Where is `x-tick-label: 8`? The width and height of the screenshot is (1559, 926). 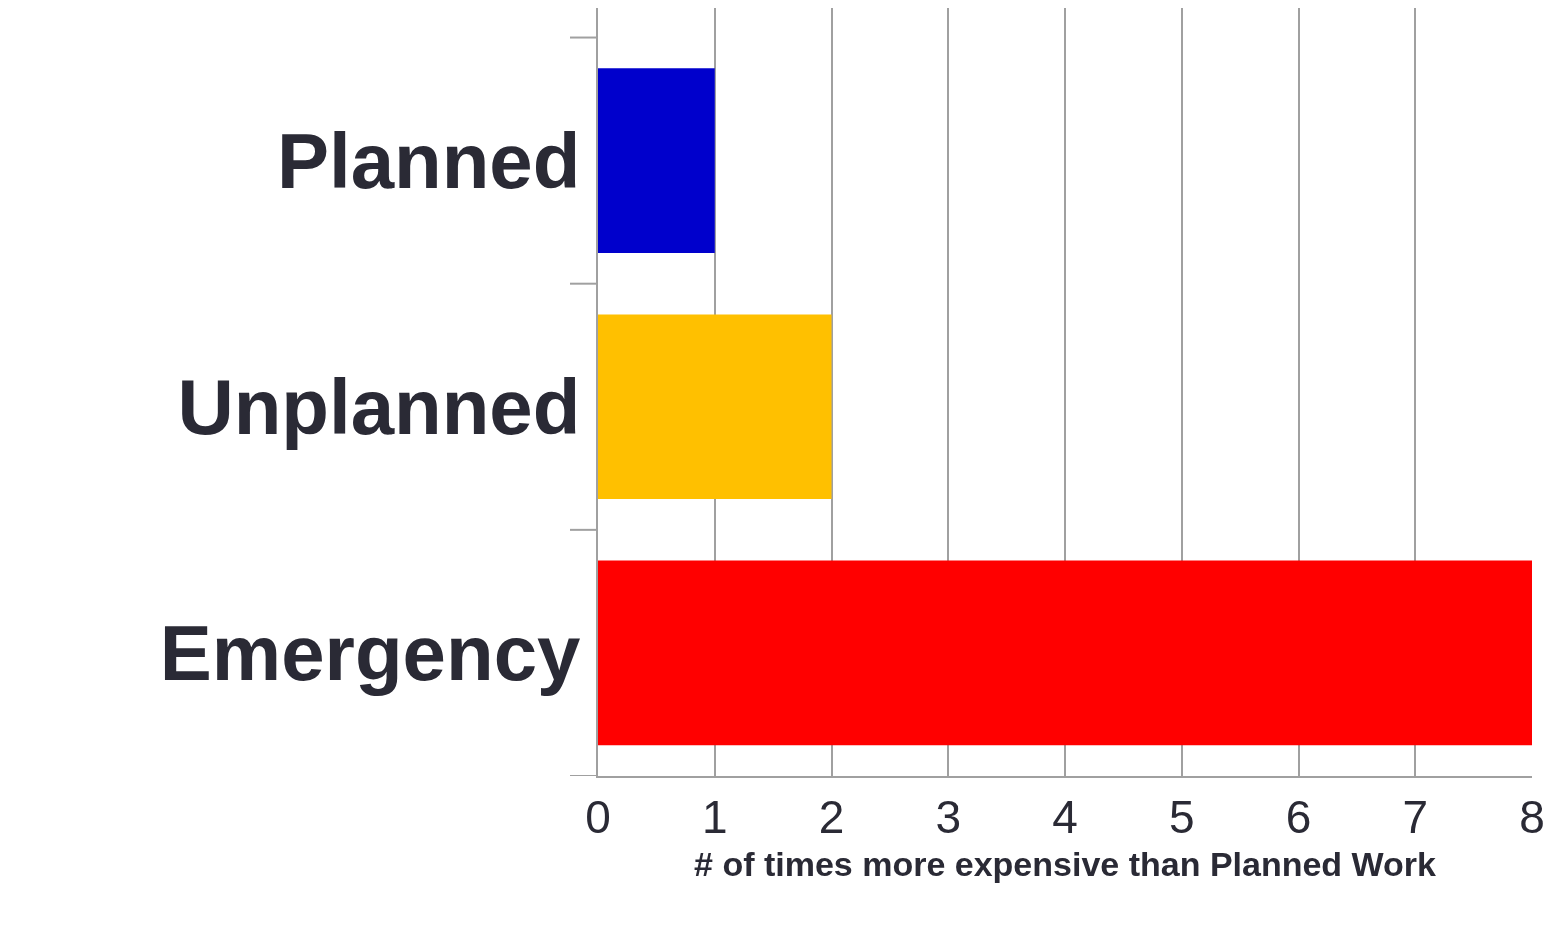
x-tick-label: 8 is located at coordinates (1532, 817).